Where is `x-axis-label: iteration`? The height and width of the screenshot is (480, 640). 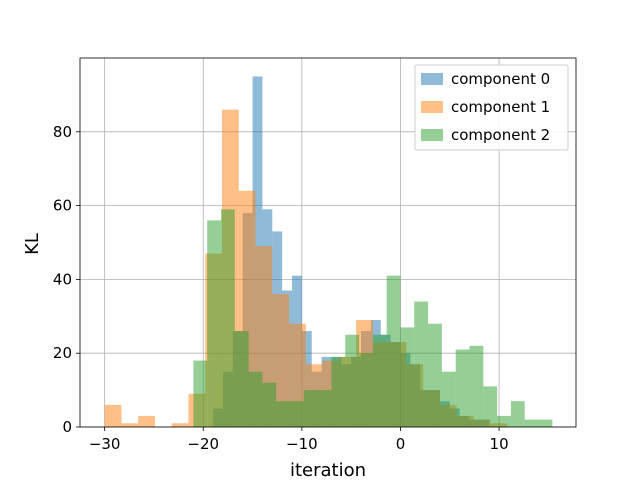
x-axis-label: iteration is located at coordinates (328, 470).